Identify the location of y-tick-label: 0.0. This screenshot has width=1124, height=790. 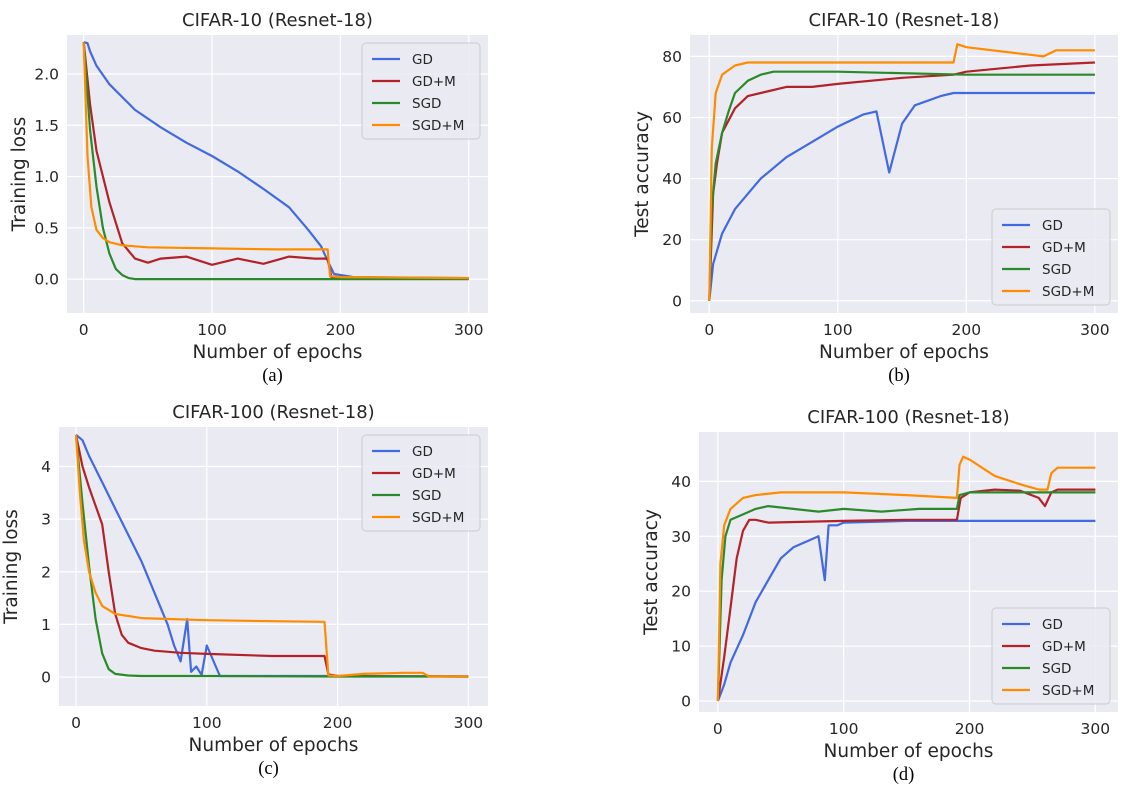
(46, 280).